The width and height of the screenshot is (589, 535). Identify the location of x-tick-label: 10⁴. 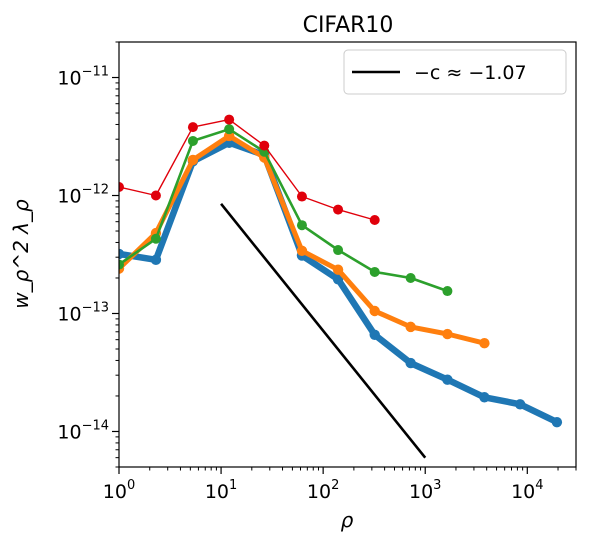
(527, 490).